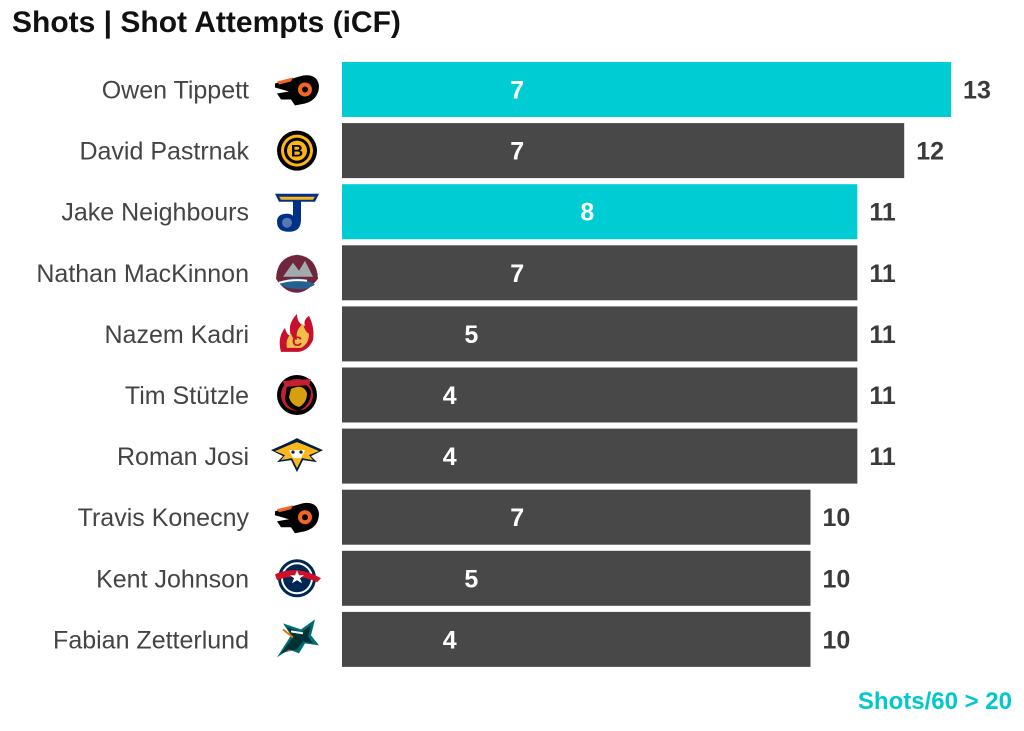  Describe the element at coordinates (297, 212) in the screenshot. I see `blues-logo-icon` at that location.